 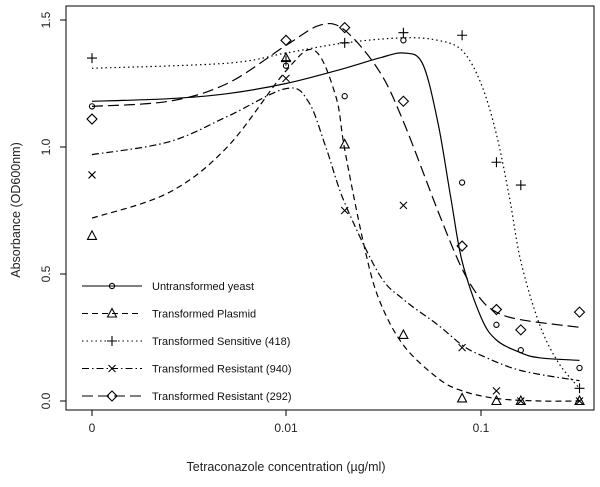 What do you see at coordinates (16, 209) in the screenshot?
I see `y-axis-label: Absorbance (OD600nm)` at bounding box center [16, 209].